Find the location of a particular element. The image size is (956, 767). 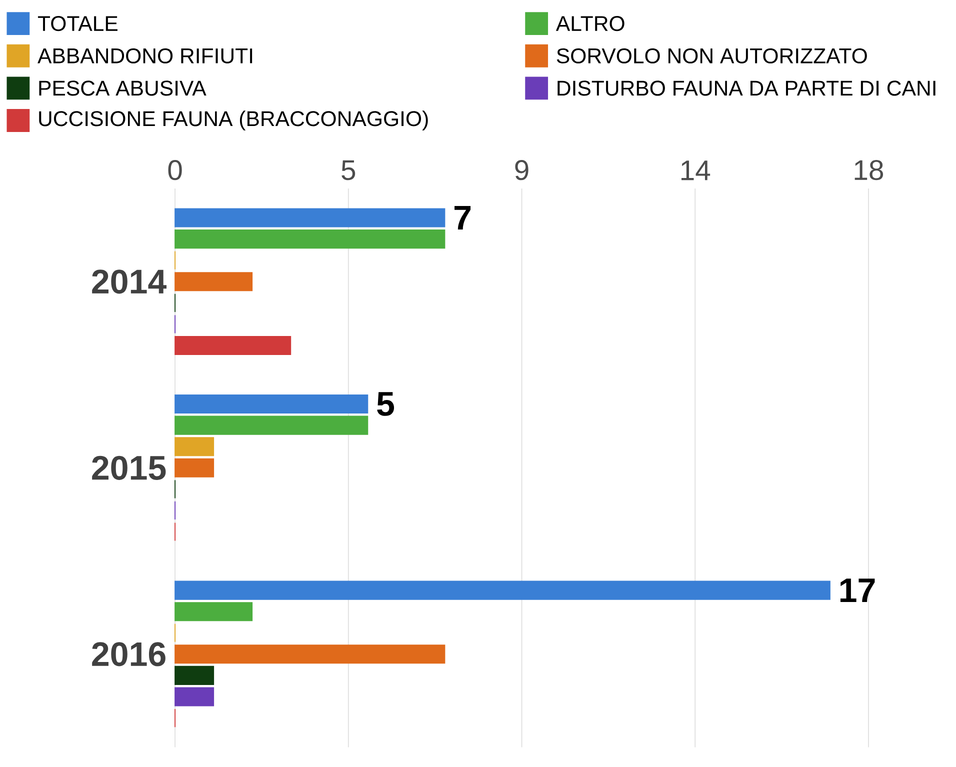

y-tick-label: 2014 is located at coordinates (129, 281).